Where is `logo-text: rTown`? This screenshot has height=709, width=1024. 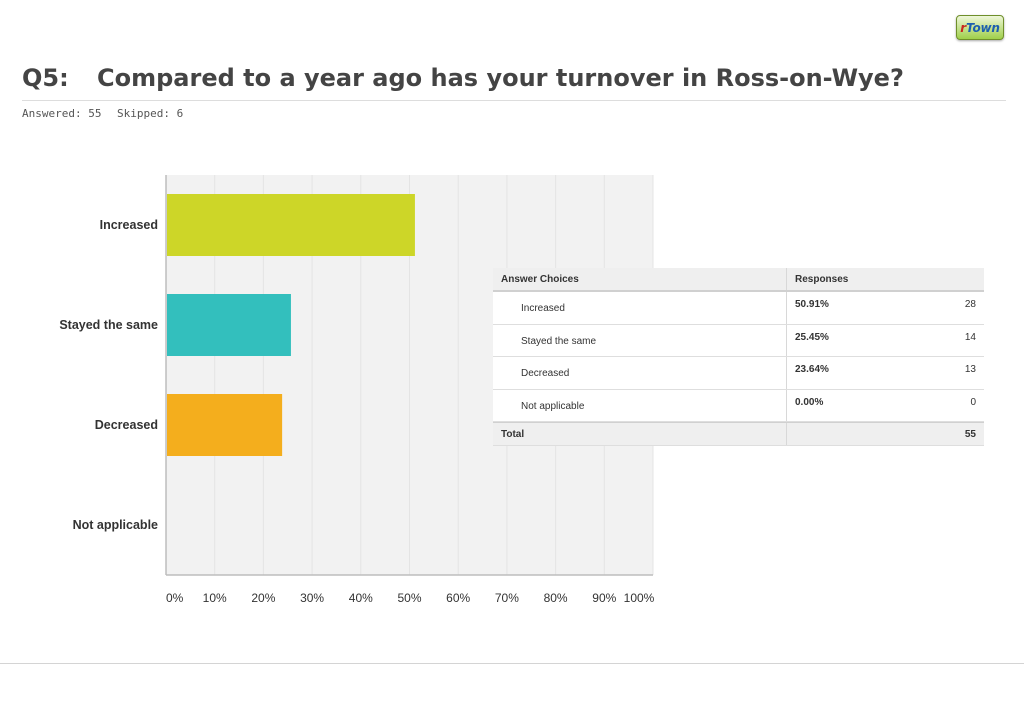 logo-text: rTown is located at coordinates (980, 27).